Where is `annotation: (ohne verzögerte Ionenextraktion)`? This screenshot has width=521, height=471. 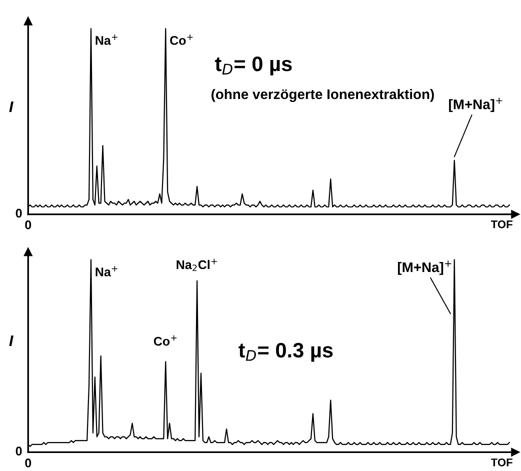 annotation: (ohne verzögerte Ionenextraktion) is located at coordinates (323, 95).